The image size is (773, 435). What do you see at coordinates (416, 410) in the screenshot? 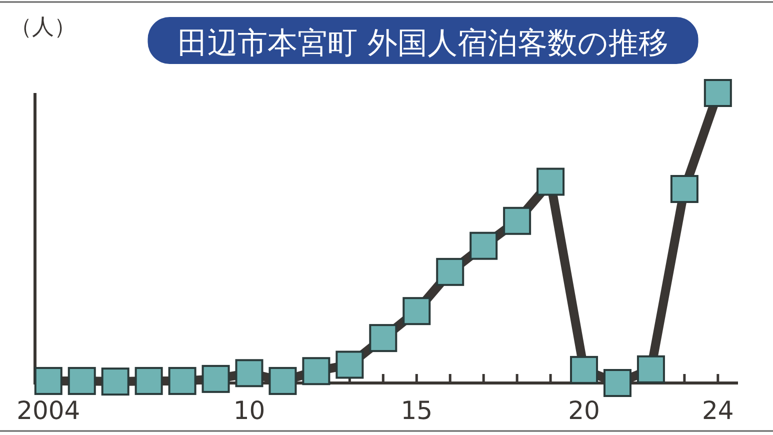
I see `x-tick-label: 15` at bounding box center [416, 410].